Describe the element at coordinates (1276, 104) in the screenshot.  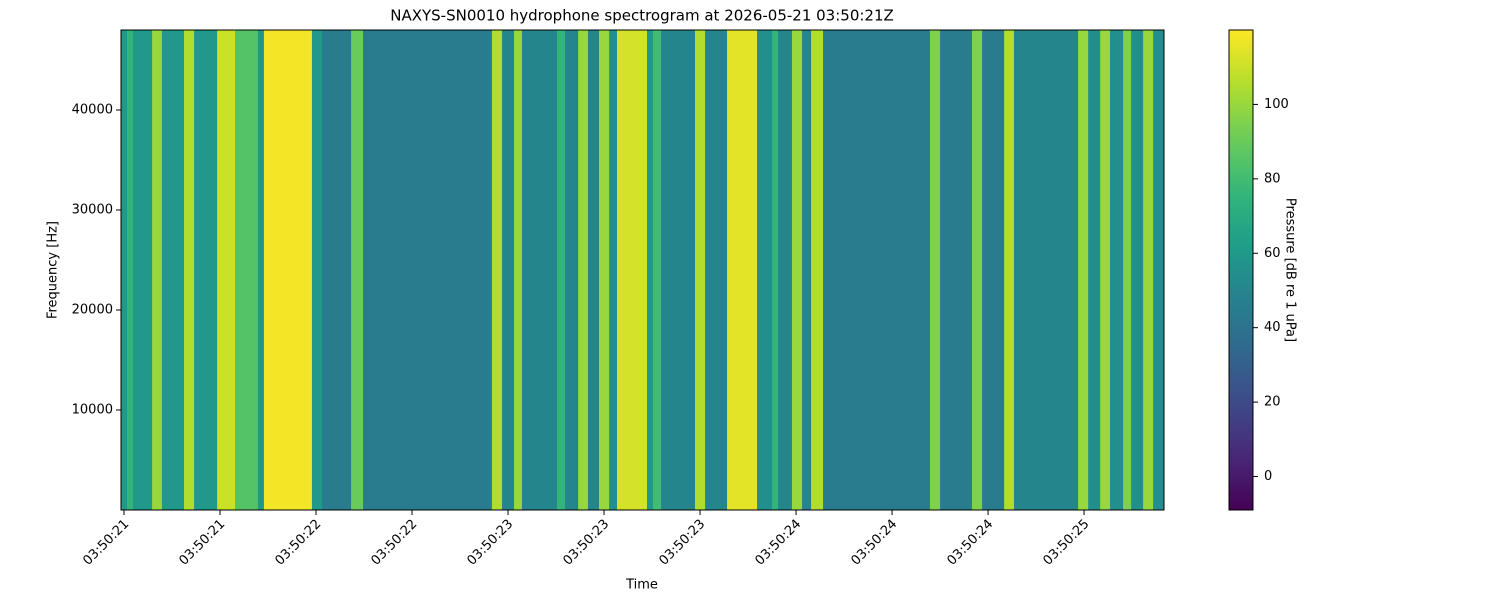
I see `colorbar-tick-label: 100` at that location.